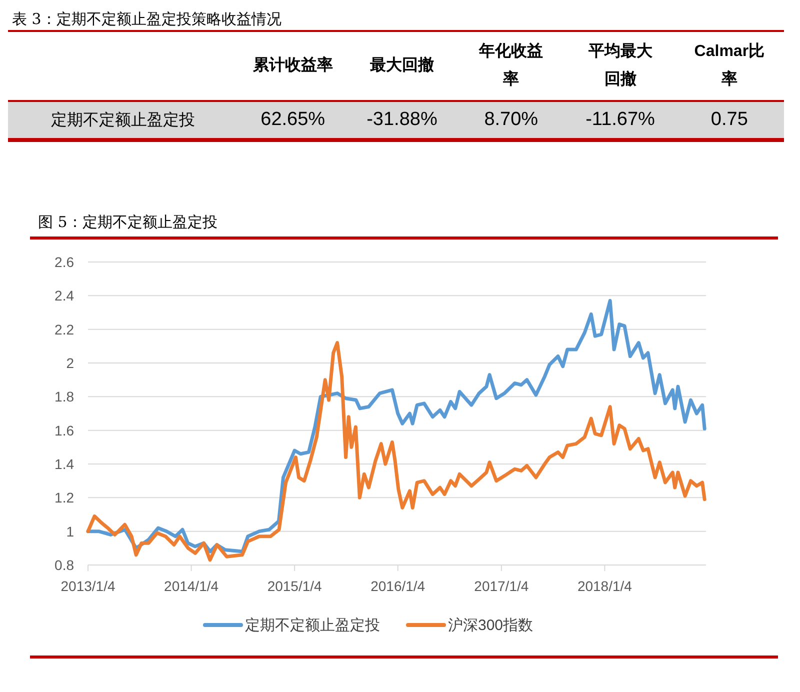 The width and height of the screenshot is (800, 692). Describe the element at coordinates (64, 565) in the screenshot. I see `y-tick-label: 0.8` at that location.